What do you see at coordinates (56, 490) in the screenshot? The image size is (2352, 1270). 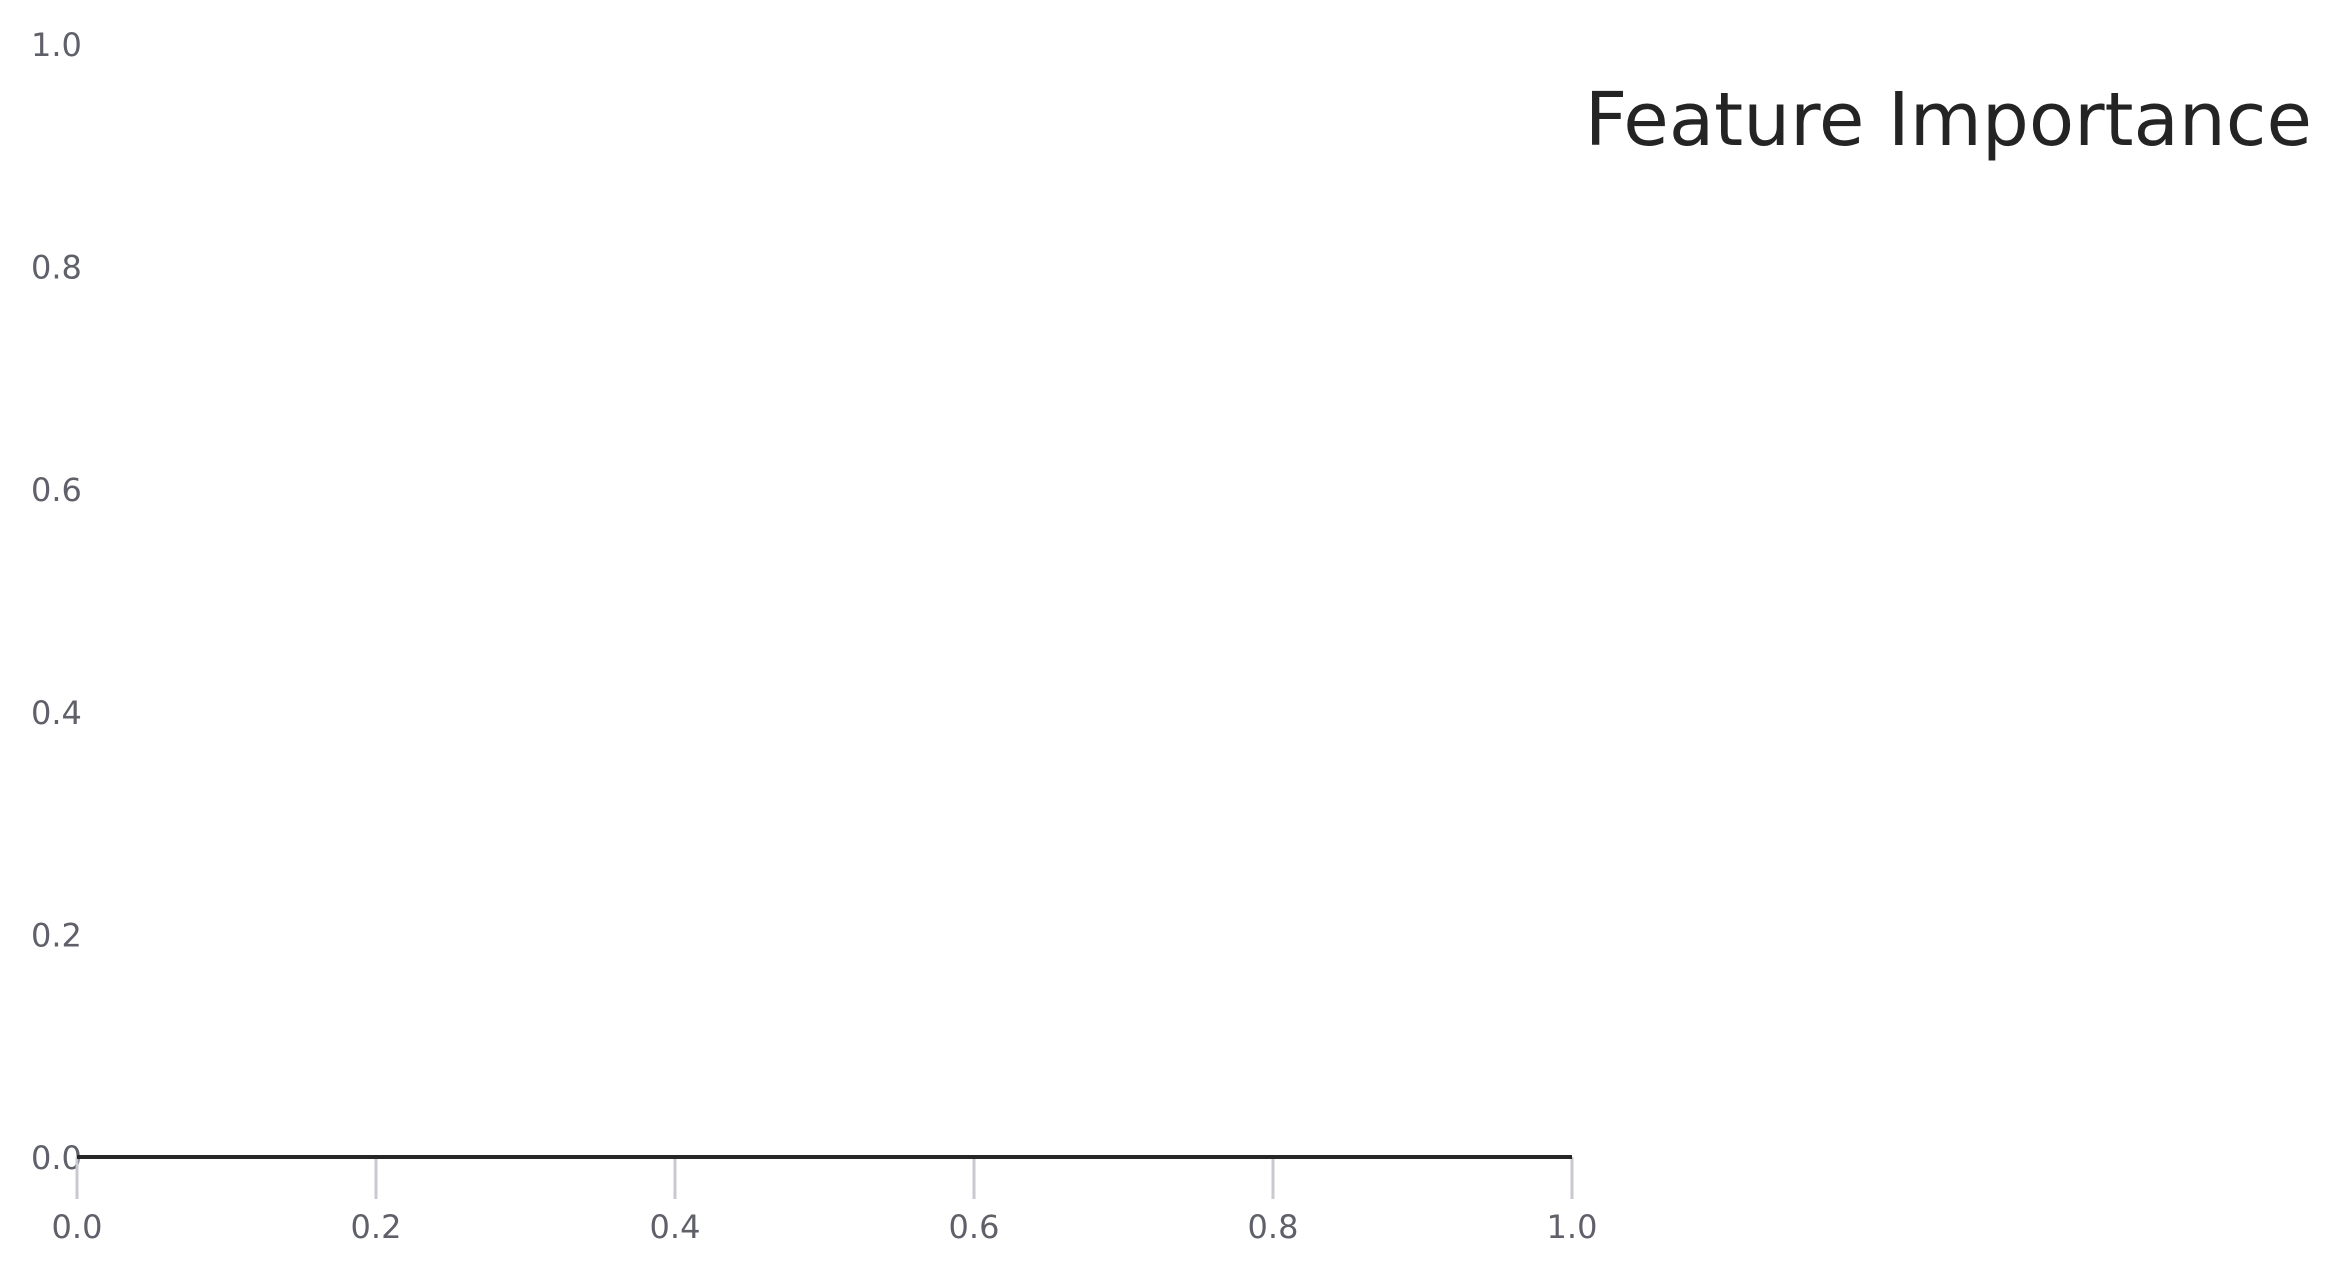 I see `y-tick-label: 0.6` at bounding box center [56, 490].